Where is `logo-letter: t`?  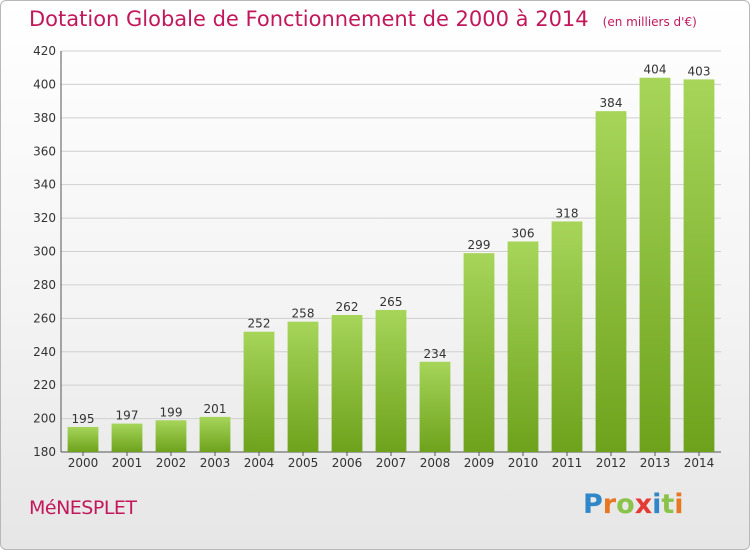 logo-letter: t is located at coordinates (668, 504).